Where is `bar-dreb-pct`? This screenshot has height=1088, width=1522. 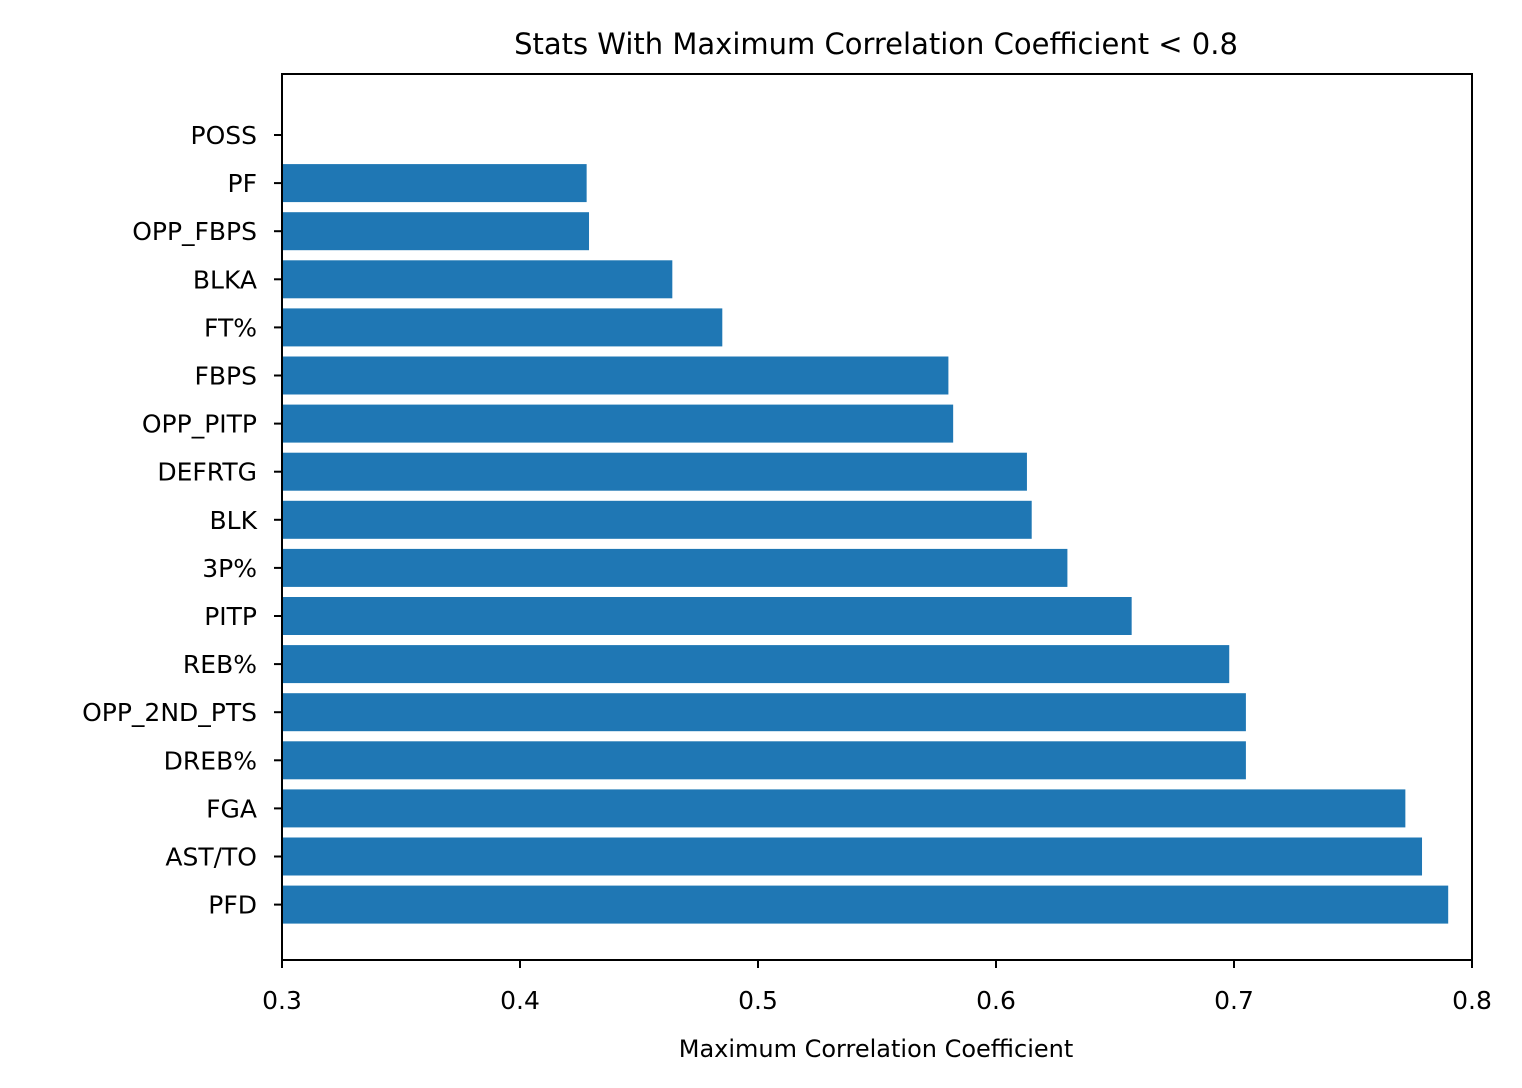 bar-dreb-pct is located at coordinates (764, 760).